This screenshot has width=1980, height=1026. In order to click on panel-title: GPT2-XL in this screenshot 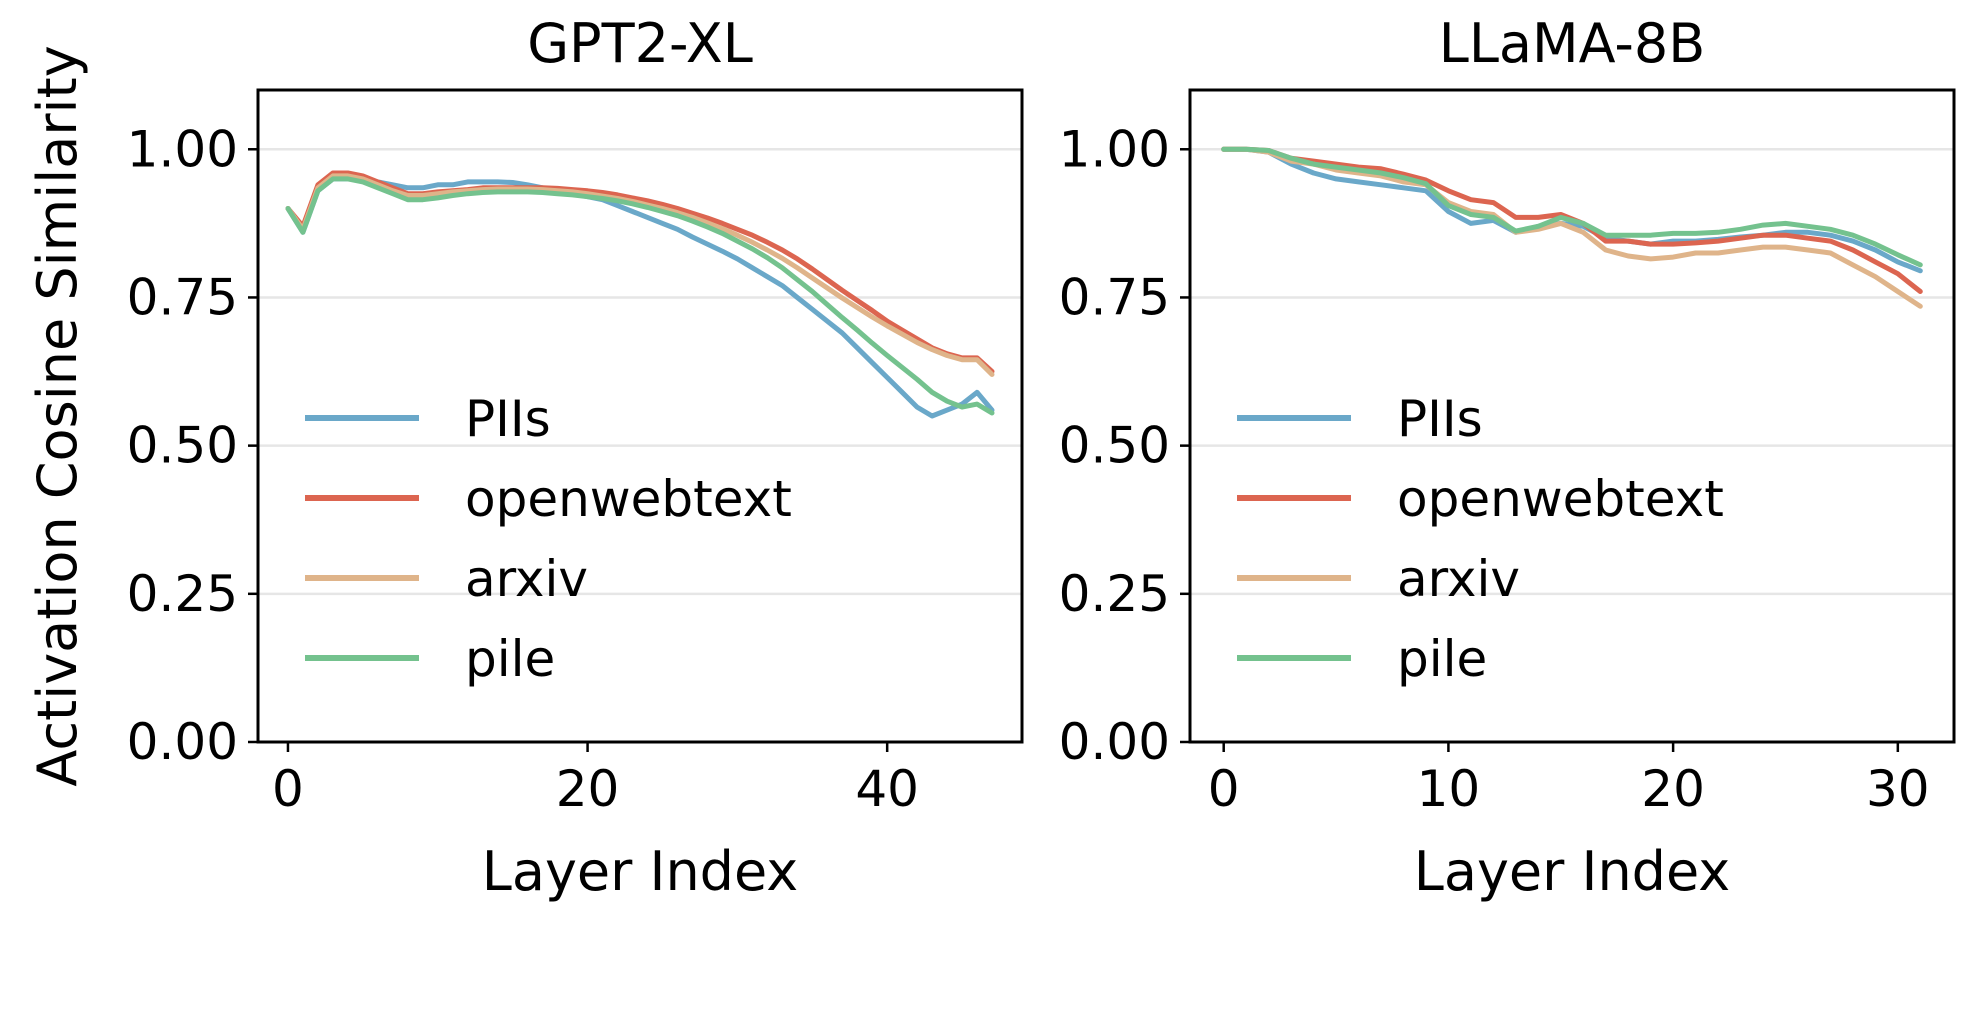, I will do `click(640, 43)`.